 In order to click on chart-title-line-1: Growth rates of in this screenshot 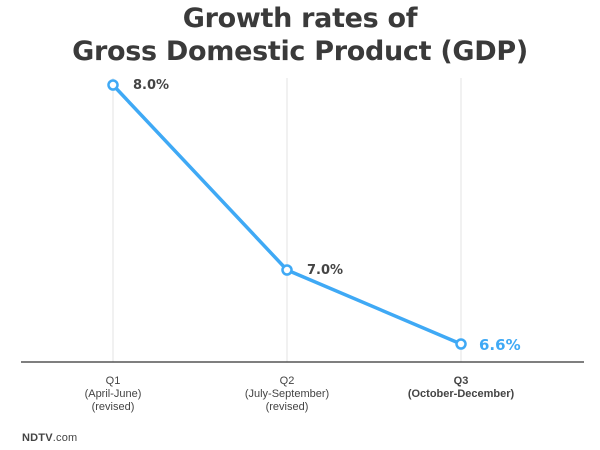, I will do `click(300, 18)`.